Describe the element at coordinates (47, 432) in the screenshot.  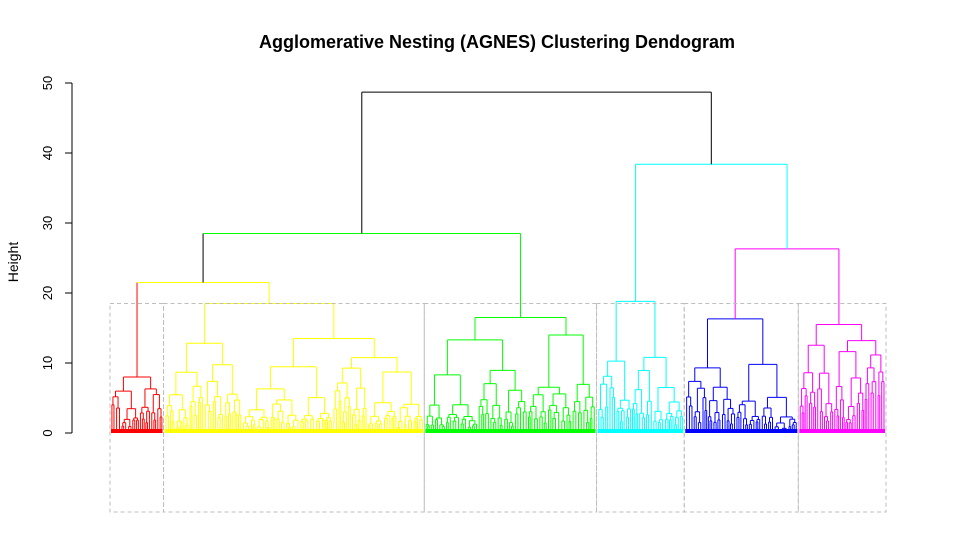
I see `y-tick-label: 0` at that location.